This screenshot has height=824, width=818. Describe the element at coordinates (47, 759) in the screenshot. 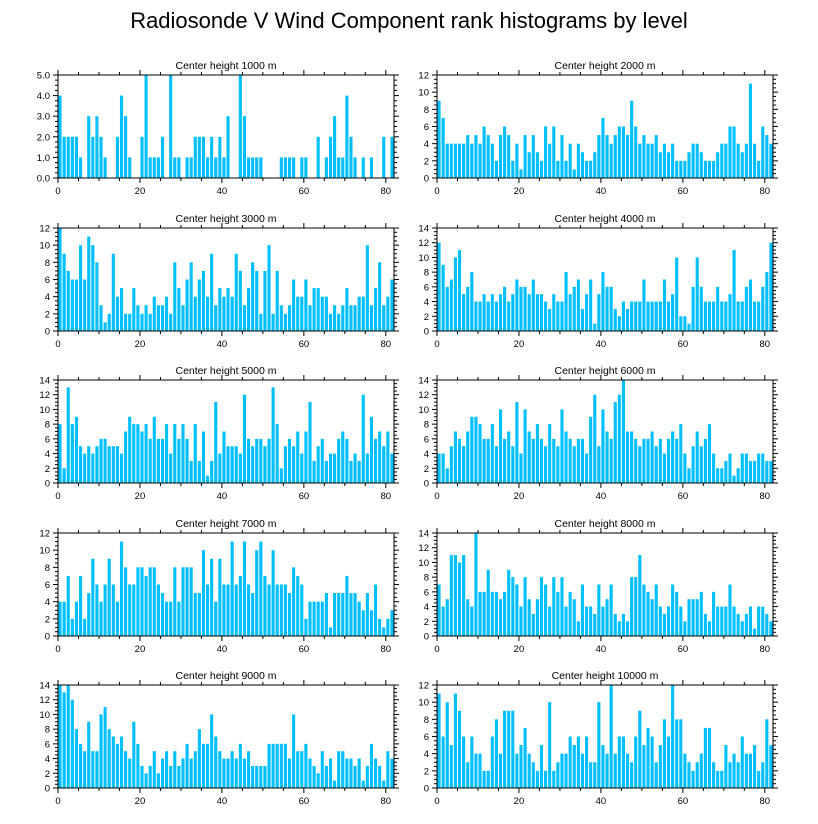

I see `y-tick-label: 4` at that location.